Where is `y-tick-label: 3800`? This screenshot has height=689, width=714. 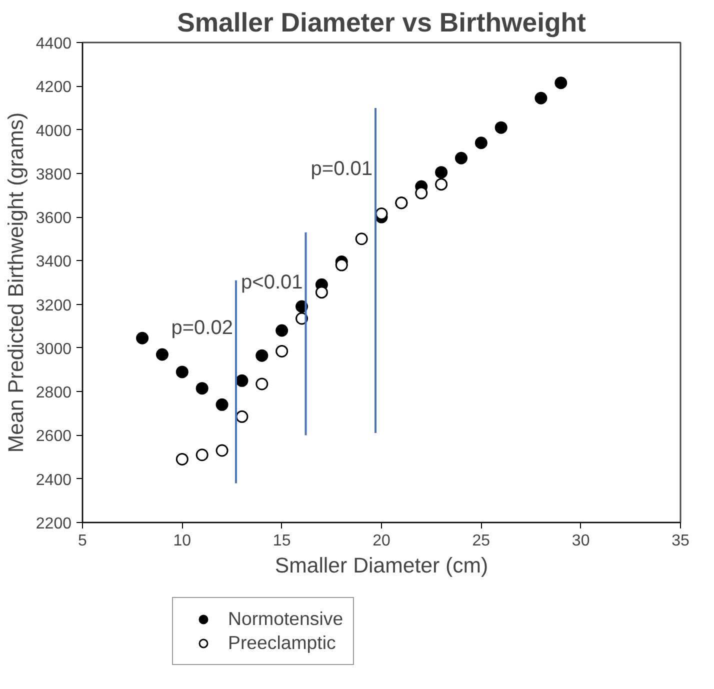
y-tick-label: 3800 is located at coordinates (54, 175).